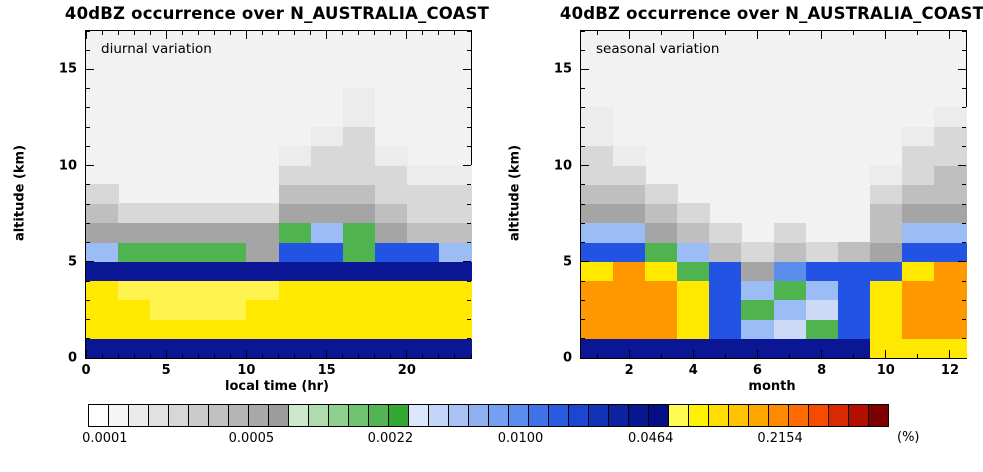 This screenshot has height=472, width=983. I want to click on colorbar-tick-label: 0.2154, so click(780, 438).